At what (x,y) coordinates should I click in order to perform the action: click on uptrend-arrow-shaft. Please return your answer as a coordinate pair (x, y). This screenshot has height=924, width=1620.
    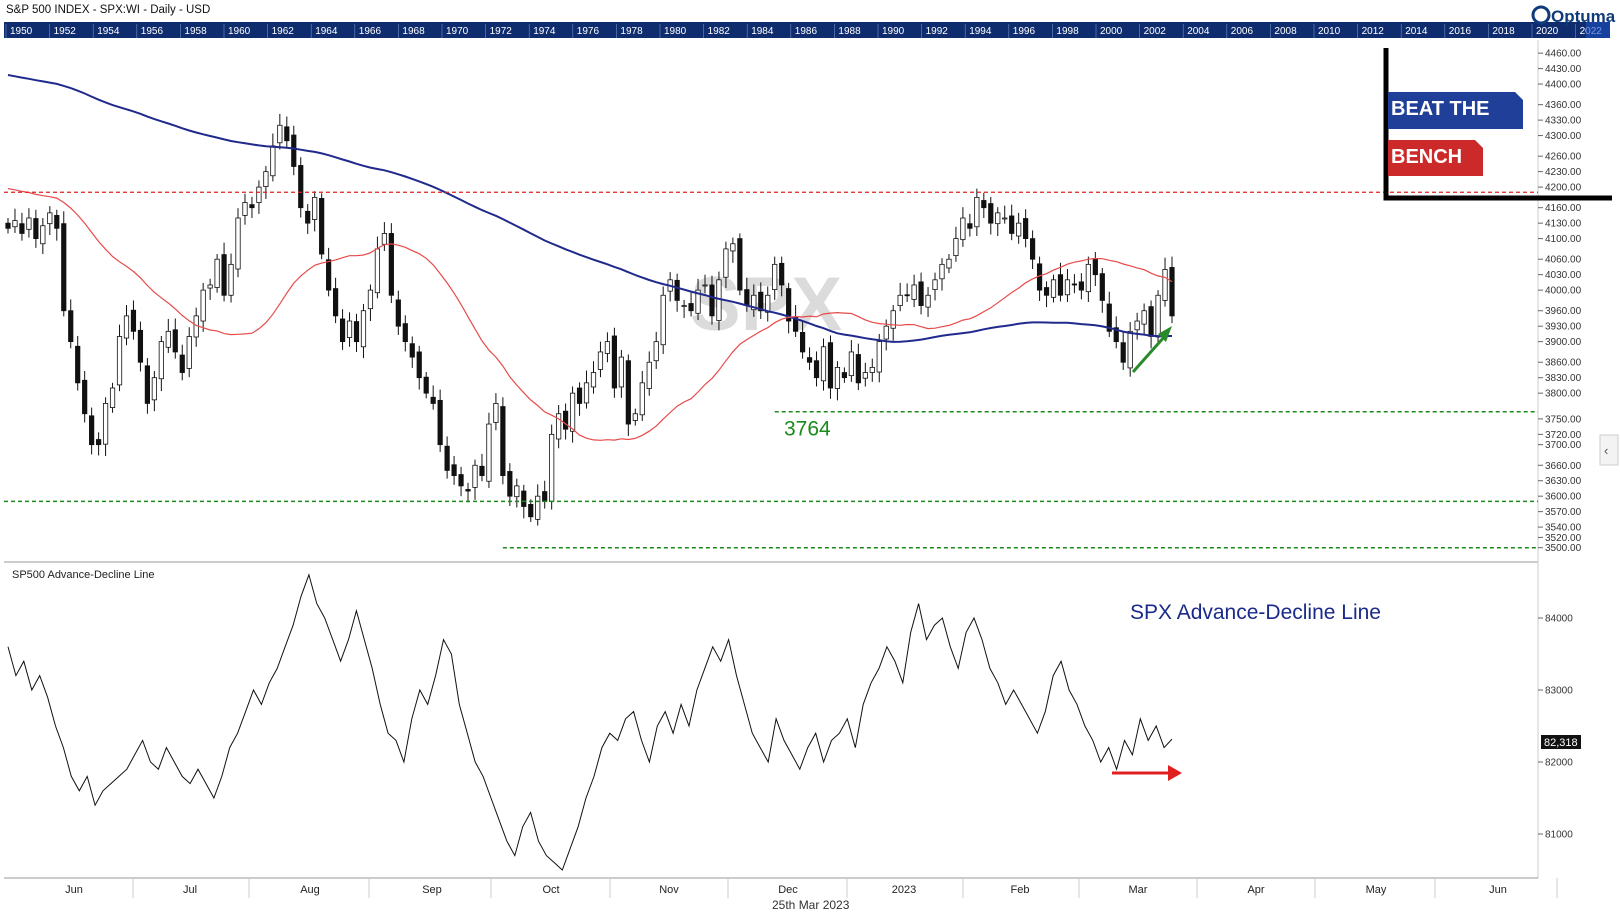
    Looking at the image, I should click on (1149, 354).